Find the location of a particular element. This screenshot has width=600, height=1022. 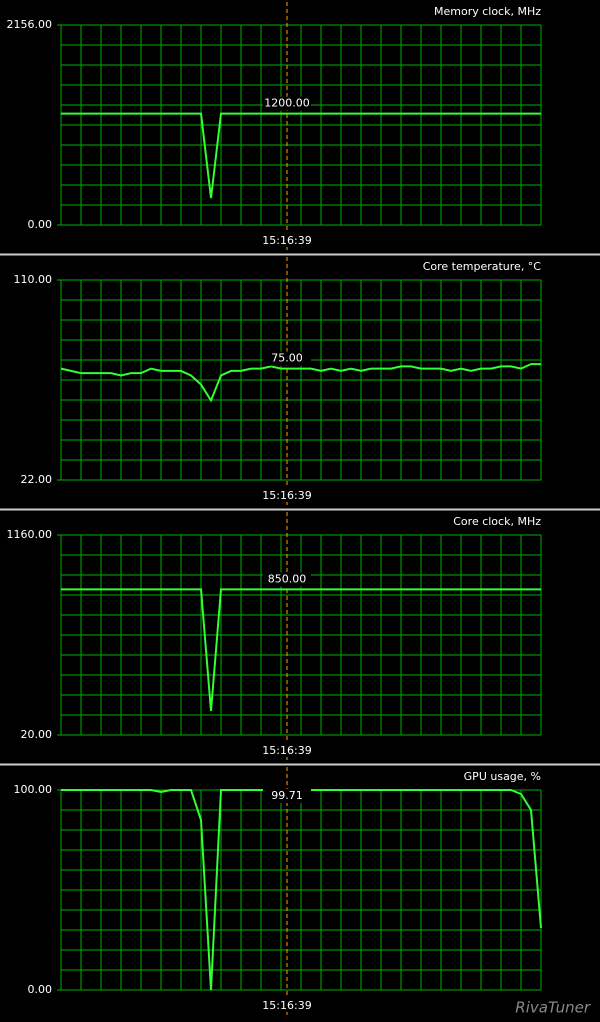

chart-title: Memory clock, MHz is located at coordinates (487, 11).